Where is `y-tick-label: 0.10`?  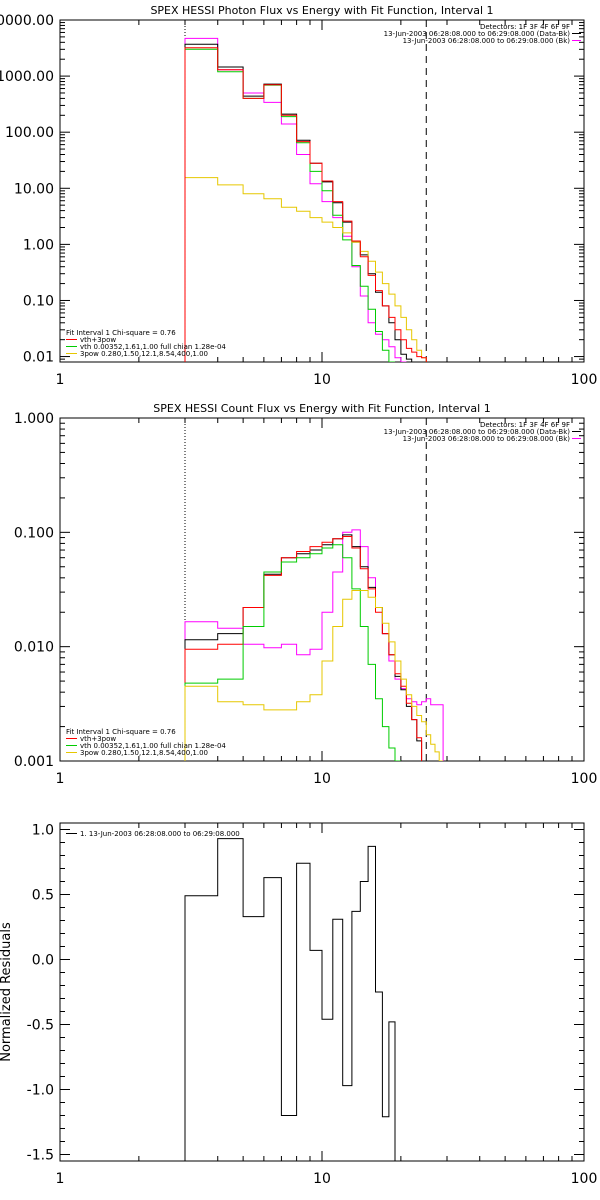
y-tick-label: 0.10 is located at coordinates (38, 301).